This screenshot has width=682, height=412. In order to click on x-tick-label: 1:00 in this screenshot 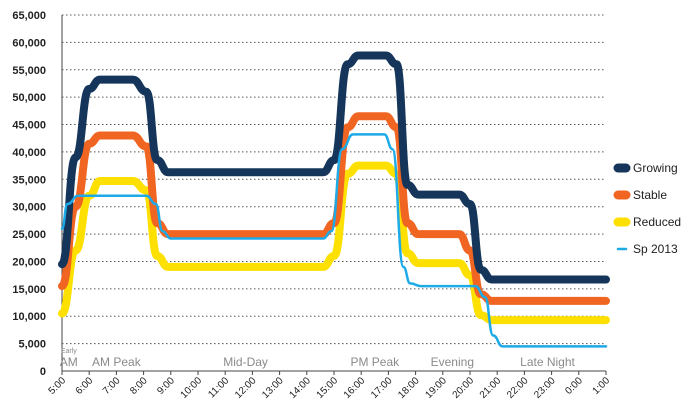, I will do `click(602, 386)`.